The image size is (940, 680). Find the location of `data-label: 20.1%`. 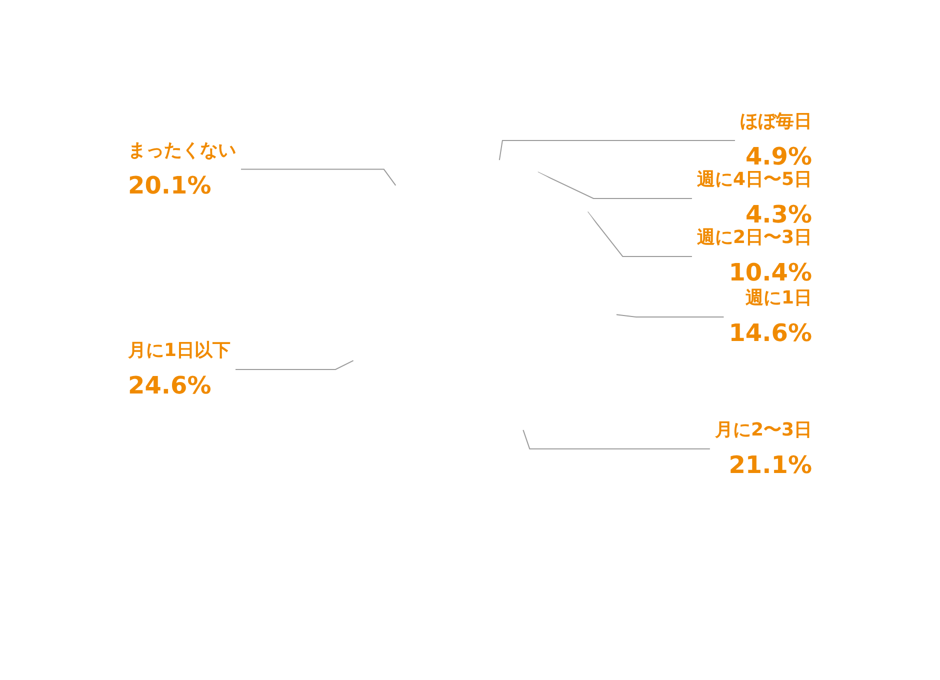

data-label: 20.1% is located at coordinates (170, 185).